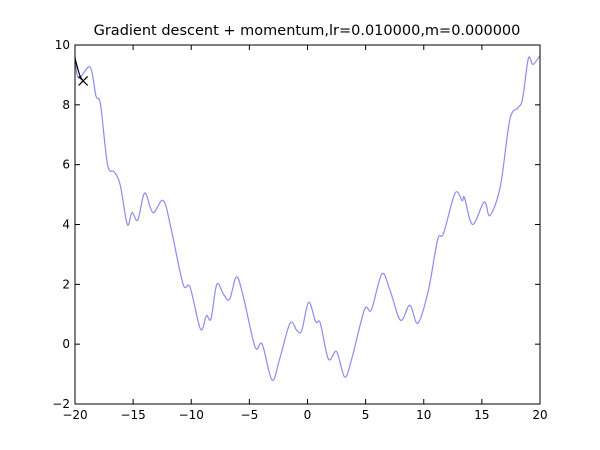 The height and width of the screenshot is (450, 600). Describe the element at coordinates (66, 165) in the screenshot. I see `y-tick-label: 6` at that location.